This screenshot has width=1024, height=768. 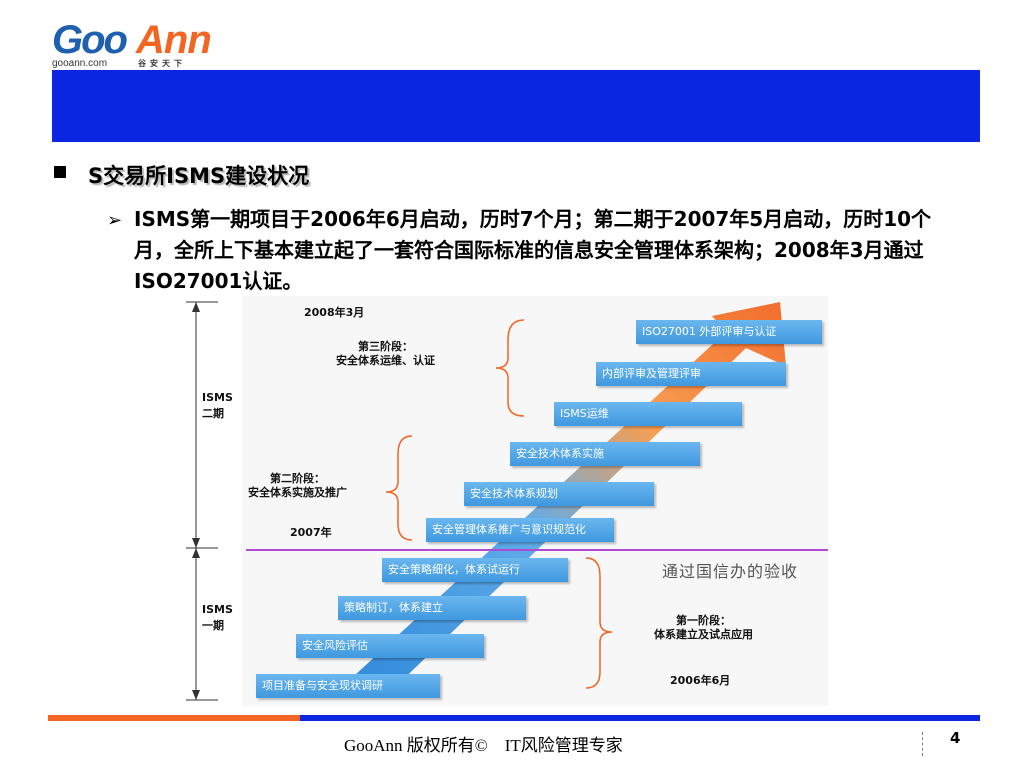 I want to click on step-risk-assessment: 安全风险评估, so click(x=390, y=646).